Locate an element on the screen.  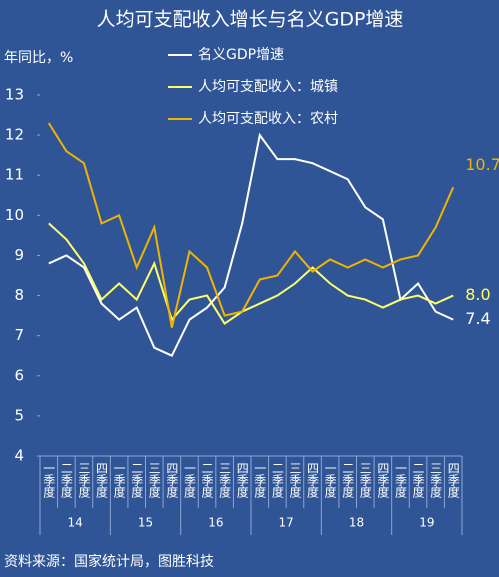
chart-title: 人均可支配收入增长与名义GDP增速 is located at coordinates (250, 20).